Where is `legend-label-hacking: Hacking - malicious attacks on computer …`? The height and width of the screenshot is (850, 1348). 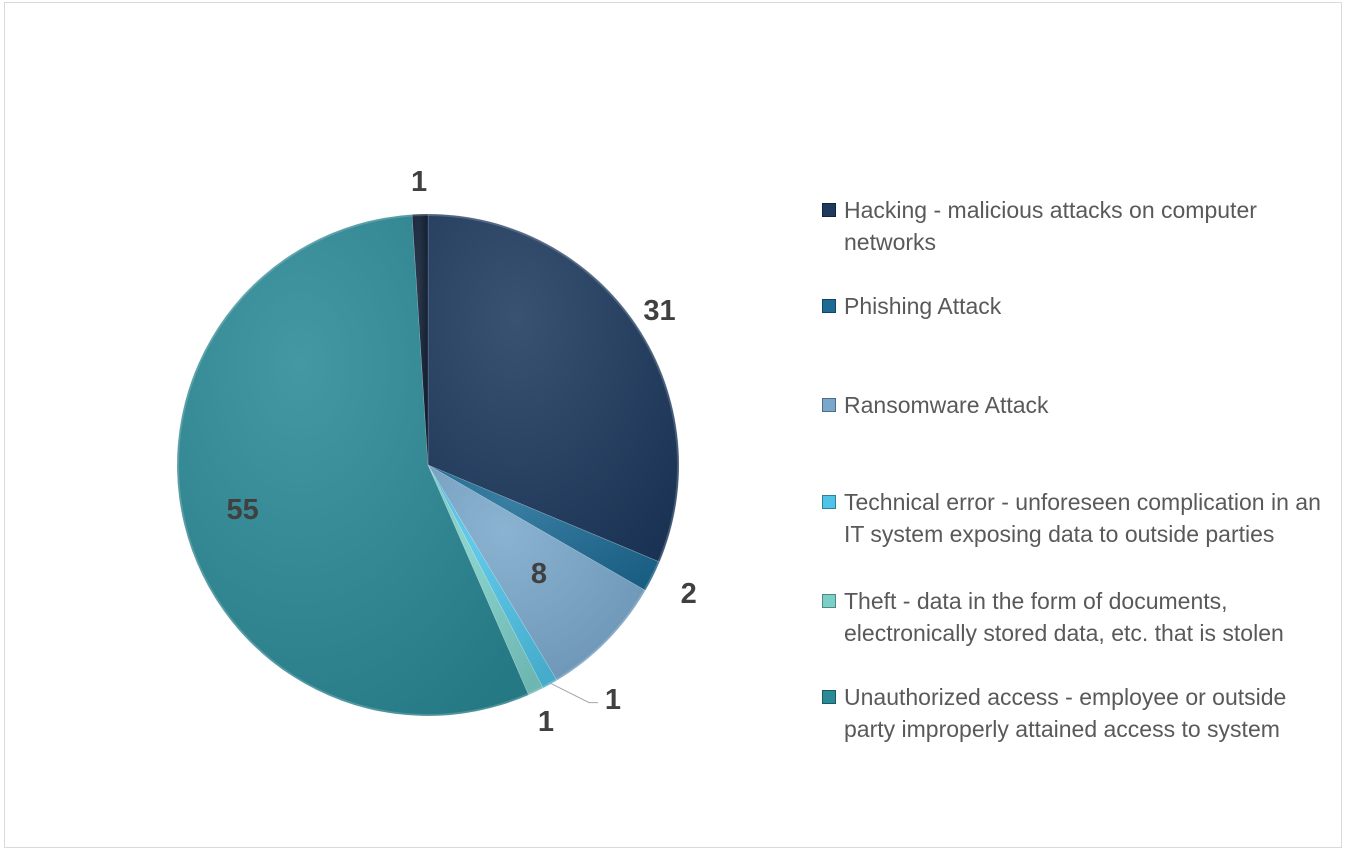 legend-label-hacking: Hacking - malicious attacks on computer … is located at coordinates (1050, 226).